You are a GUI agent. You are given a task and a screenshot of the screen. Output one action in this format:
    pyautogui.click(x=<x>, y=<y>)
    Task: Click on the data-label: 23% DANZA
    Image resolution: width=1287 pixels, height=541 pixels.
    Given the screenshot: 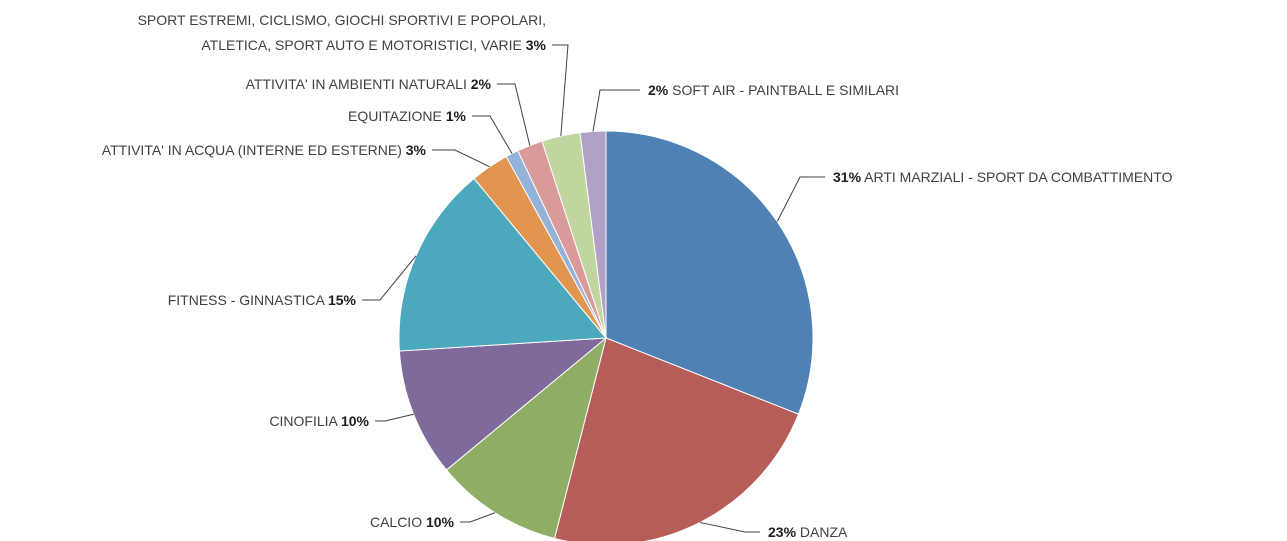 What is the action you would take?
    pyautogui.click(x=807, y=532)
    